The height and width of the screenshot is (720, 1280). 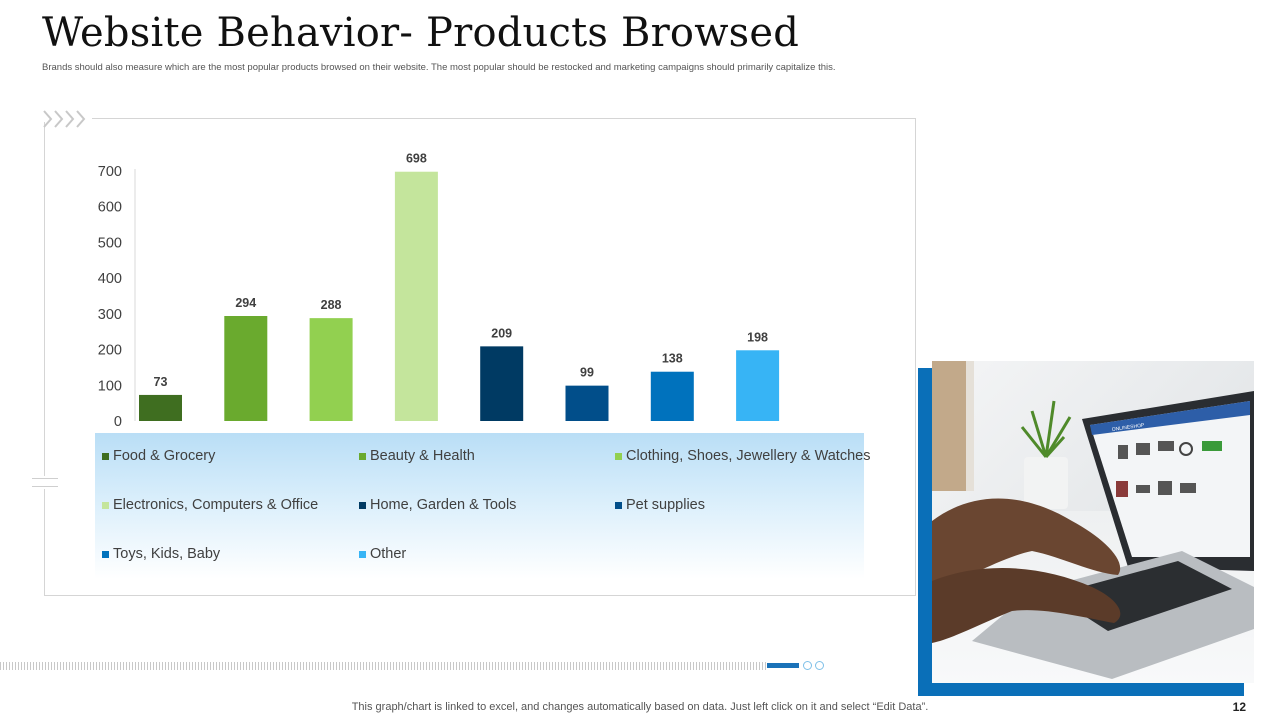 What do you see at coordinates (1239, 707) in the screenshot?
I see `page-number: 12` at bounding box center [1239, 707].